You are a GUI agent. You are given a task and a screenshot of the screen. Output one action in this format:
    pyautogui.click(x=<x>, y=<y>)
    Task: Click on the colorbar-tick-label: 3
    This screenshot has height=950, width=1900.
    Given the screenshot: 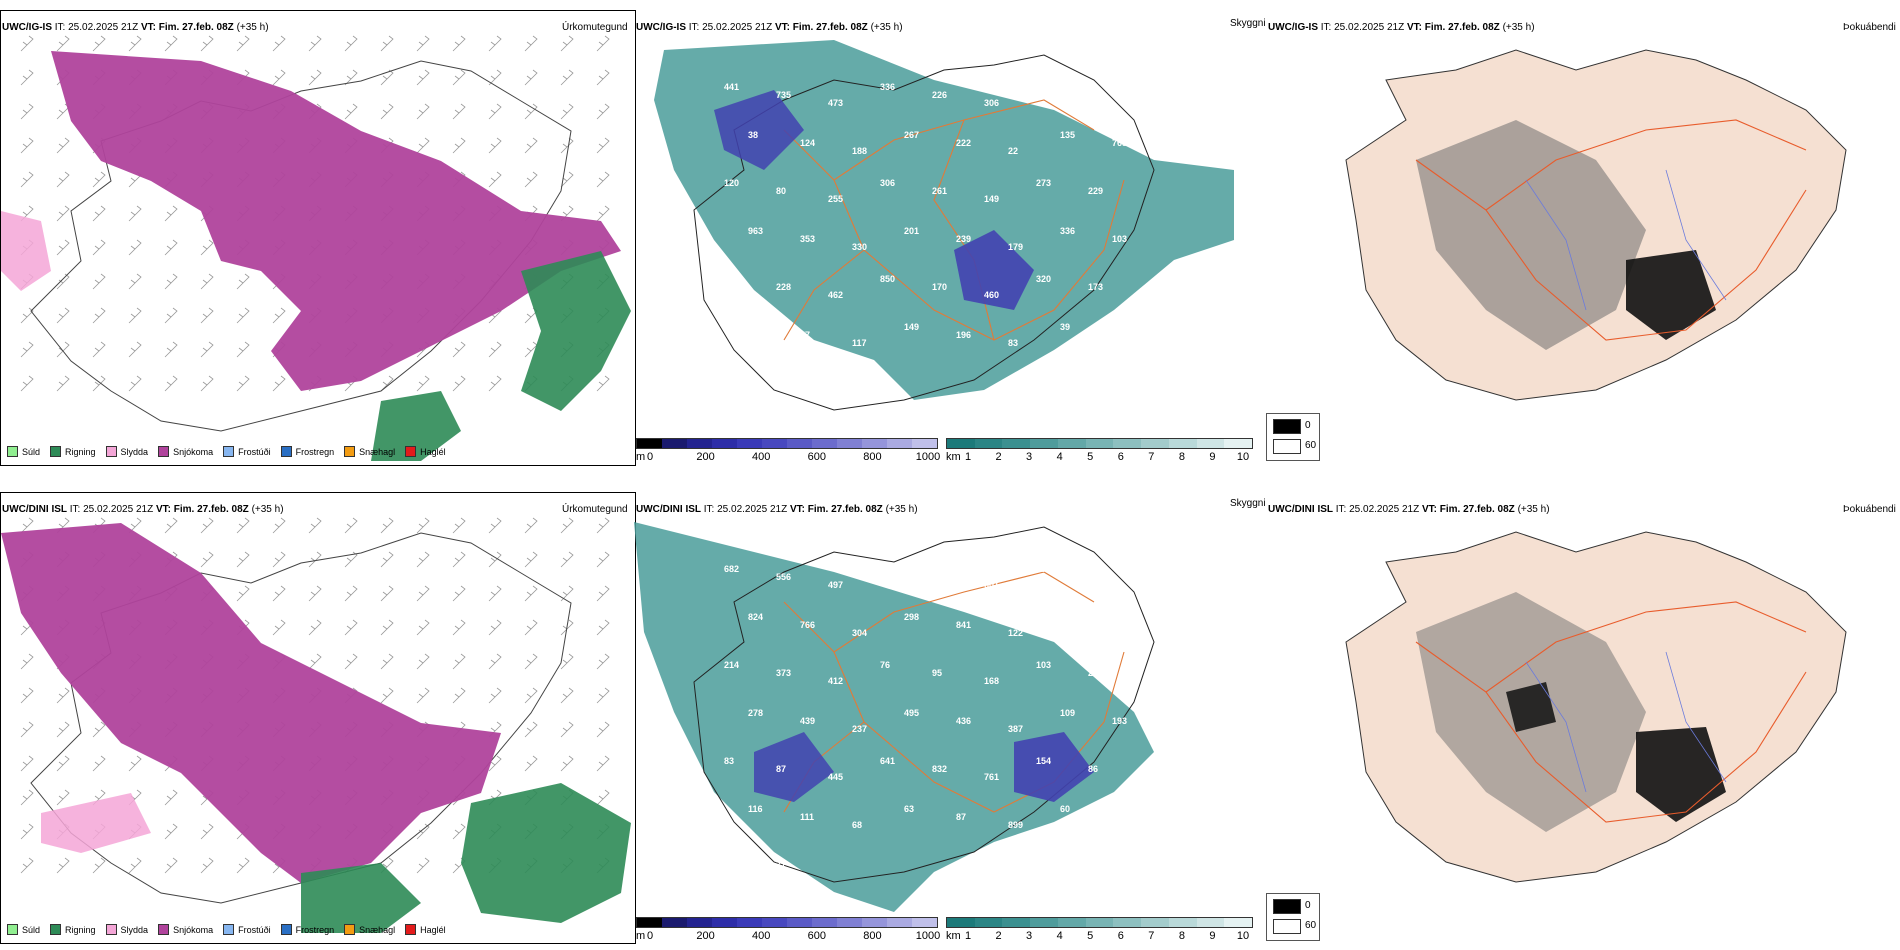 What is the action you would take?
    pyautogui.click(x=1029, y=457)
    